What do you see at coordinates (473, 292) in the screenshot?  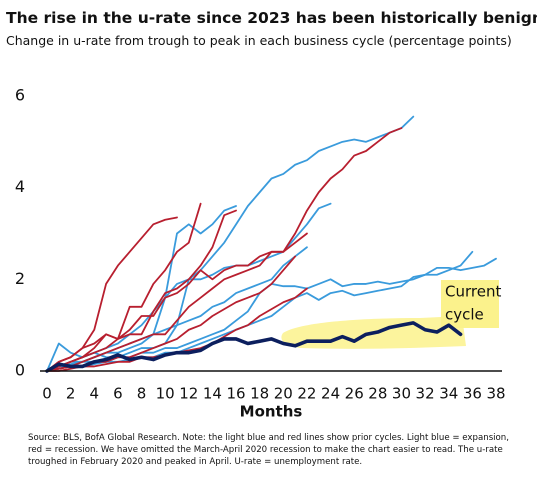 I see `annotation: Current` at bounding box center [473, 292].